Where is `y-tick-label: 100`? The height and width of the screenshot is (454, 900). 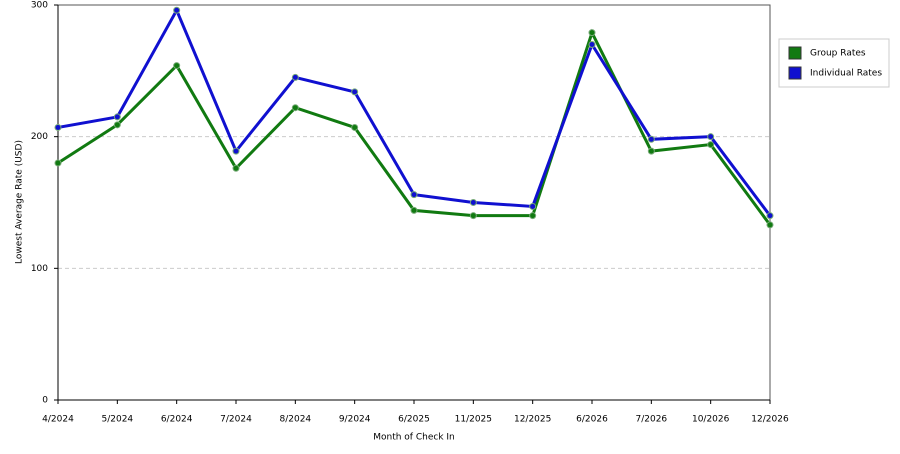 y-tick-label: 100 is located at coordinates (39, 269).